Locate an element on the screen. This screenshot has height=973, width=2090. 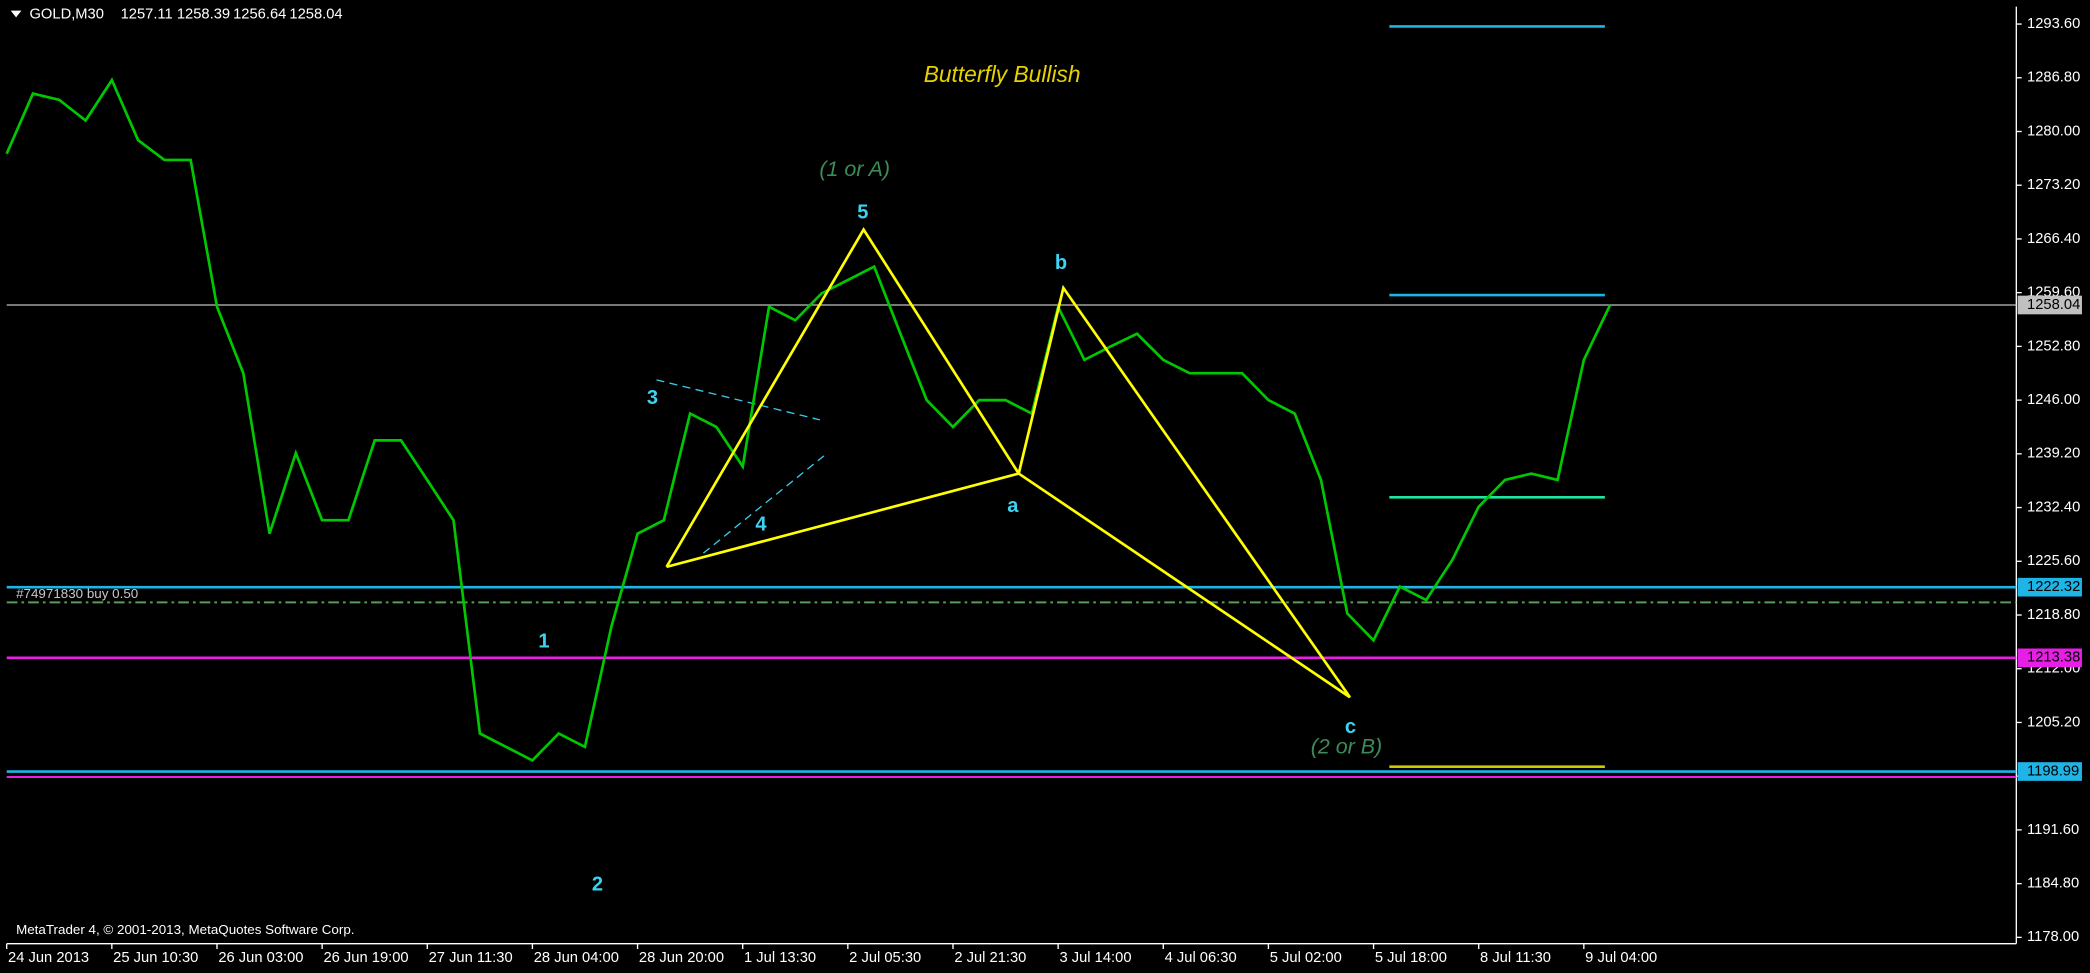
price-tag-label: 1222.32 is located at coordinates (2053, 587).